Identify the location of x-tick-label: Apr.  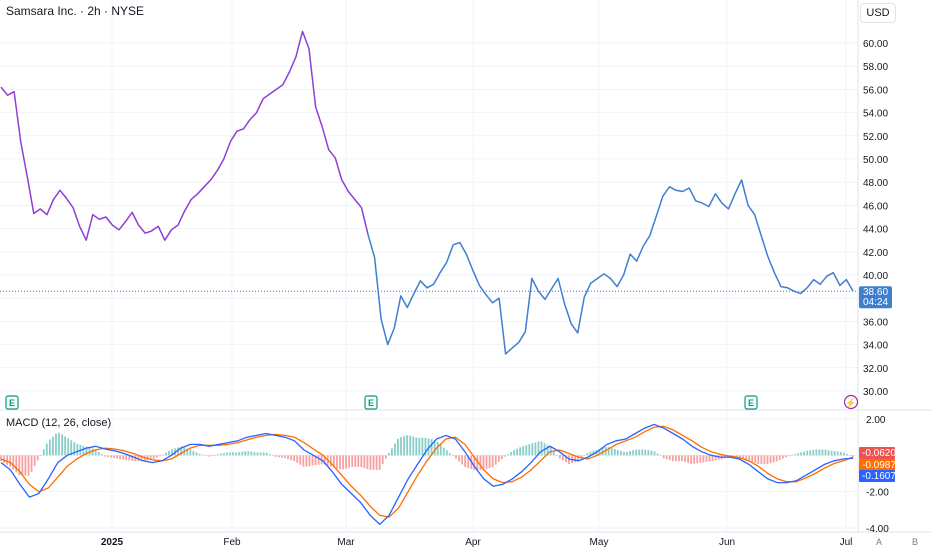
(473, 542).